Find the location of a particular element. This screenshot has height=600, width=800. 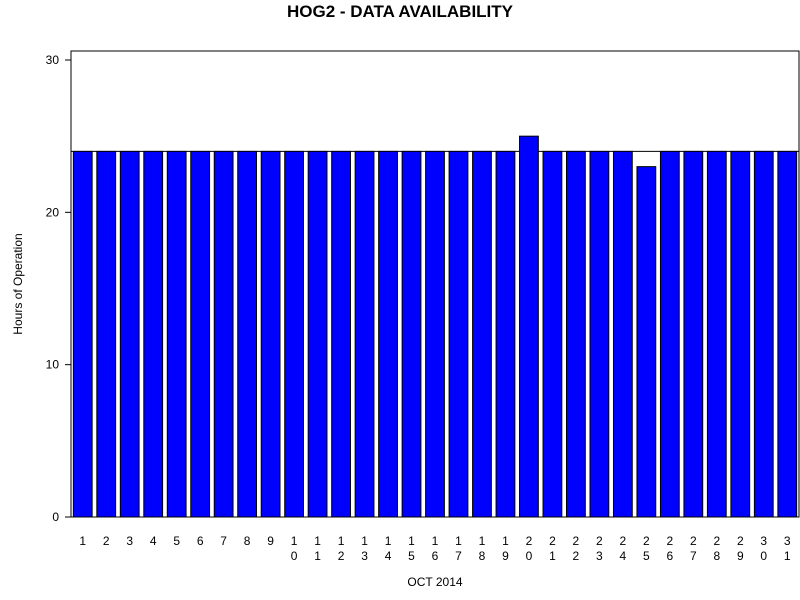

y-tick-label: 0 is located at coordinates (55, 517).